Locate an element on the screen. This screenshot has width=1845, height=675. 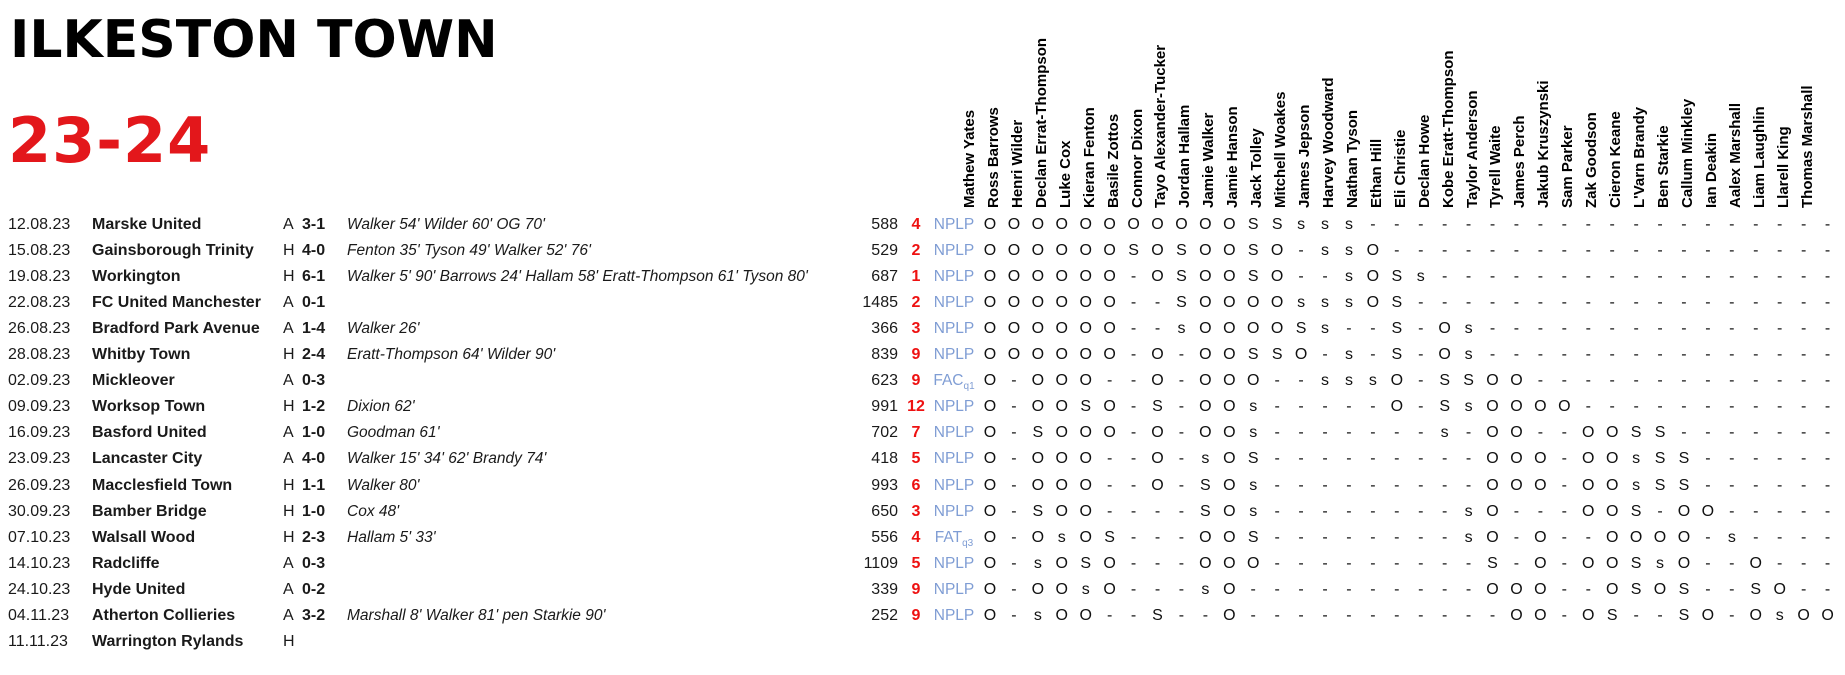
match-attendance is located at coordinates (859, 642).